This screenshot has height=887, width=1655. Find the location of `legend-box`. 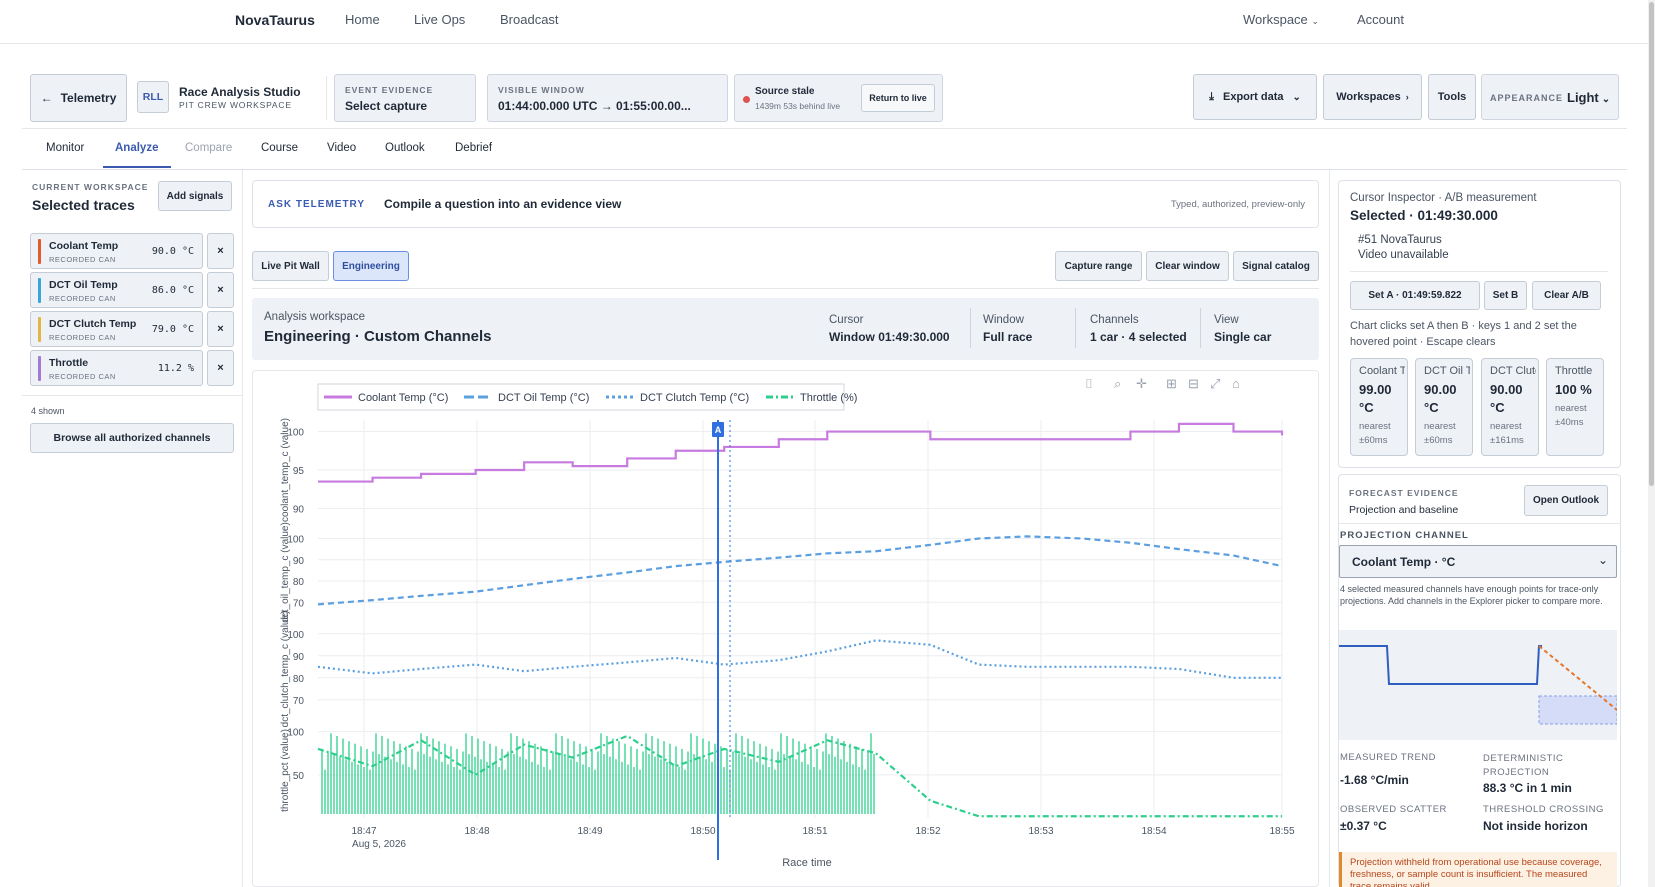

legend-box is located at coordinates (581, 397).